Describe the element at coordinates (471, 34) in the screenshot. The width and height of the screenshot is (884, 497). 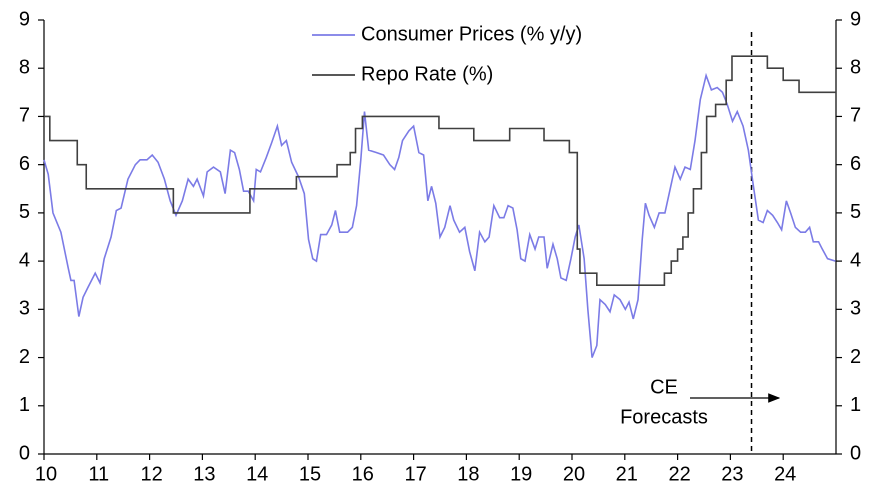
I see `legend-label: Consumer Prices (% y/y)` at that location.